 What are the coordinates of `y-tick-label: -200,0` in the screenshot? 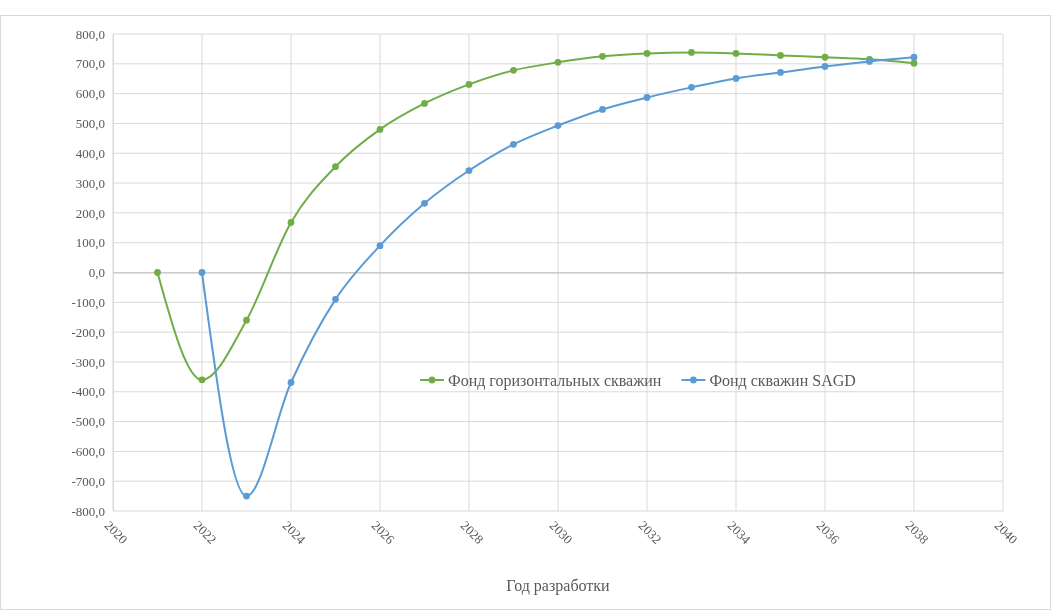 It's located at (88, 332).